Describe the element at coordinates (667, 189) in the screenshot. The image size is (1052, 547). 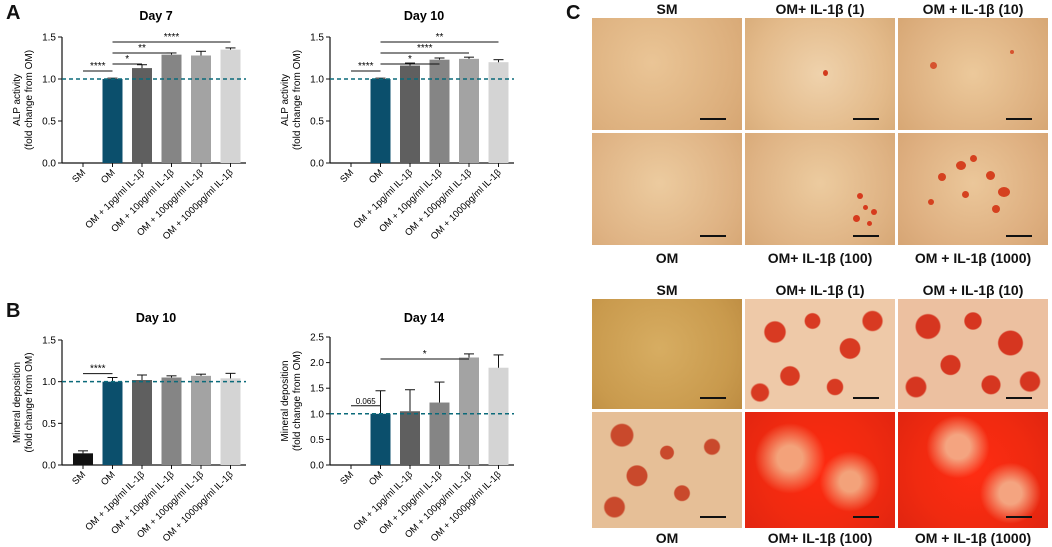
I see `micrograph-upper-om` at that location.